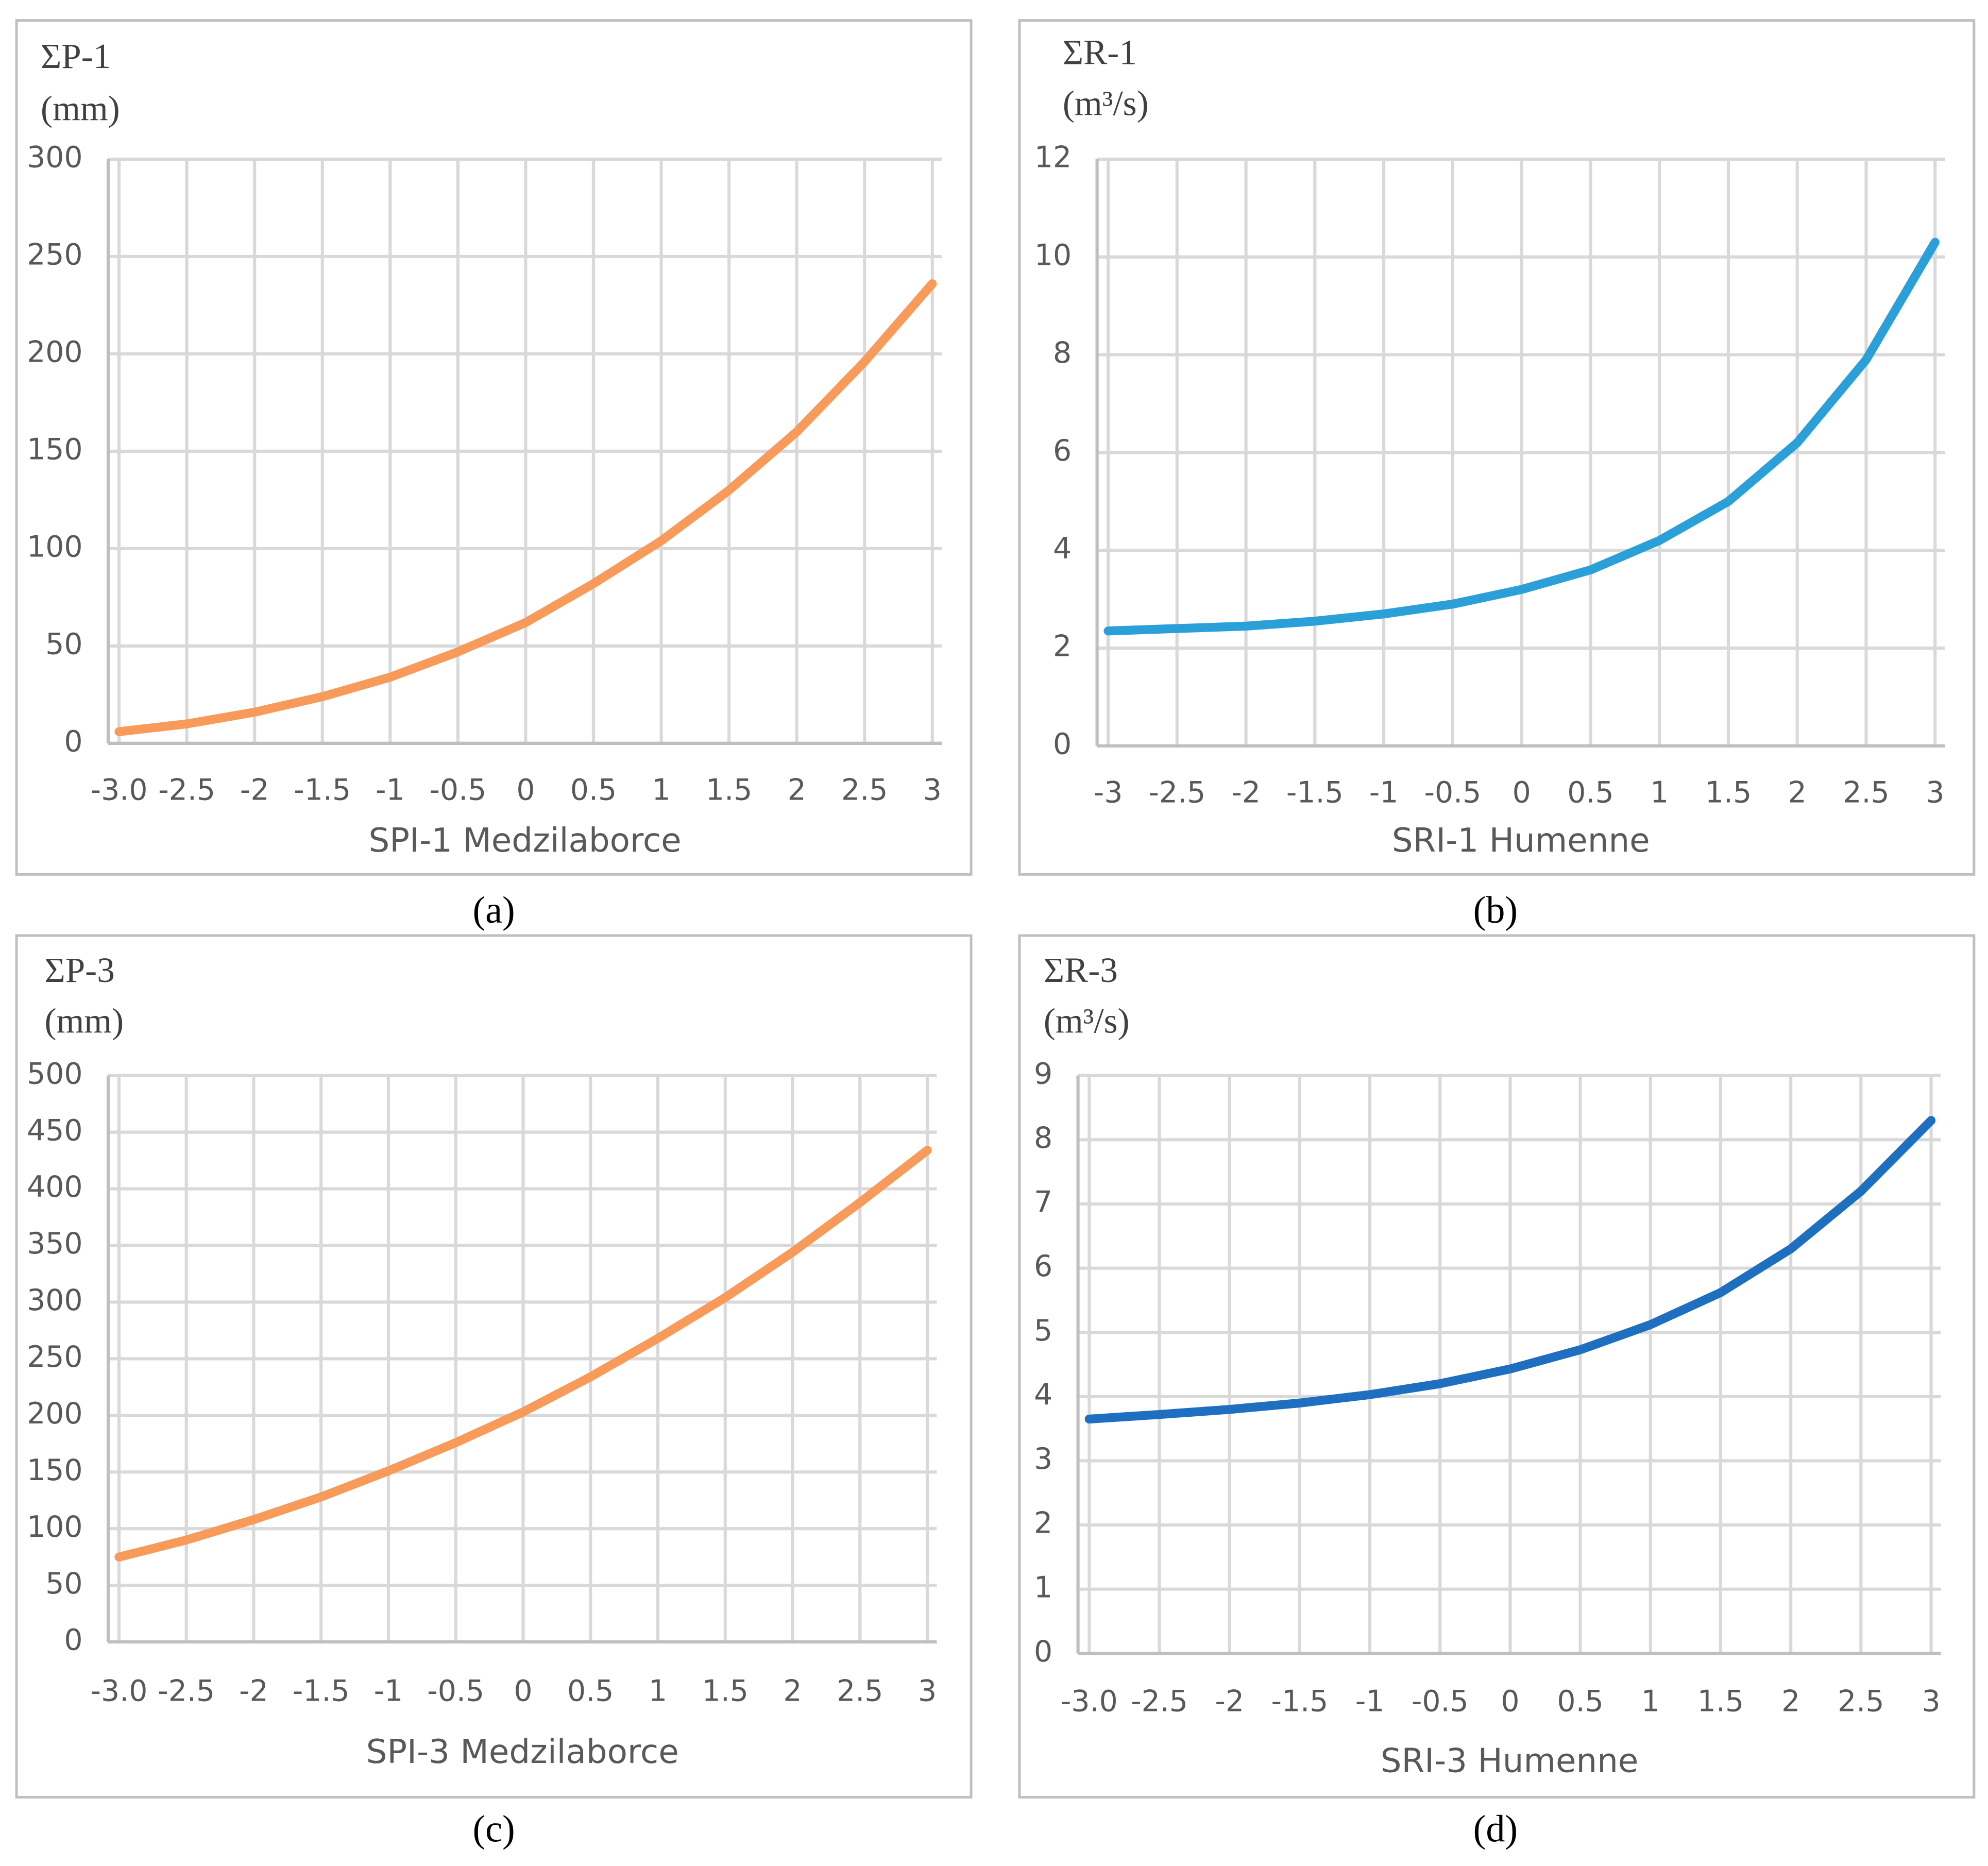 Image resolution: width=1988 pixels, height=1866 pixels. What do you see at coordinates (54, 1074) in the screenshot?
I see `y-tick-label: 500` at bounding box center [54, 1074].